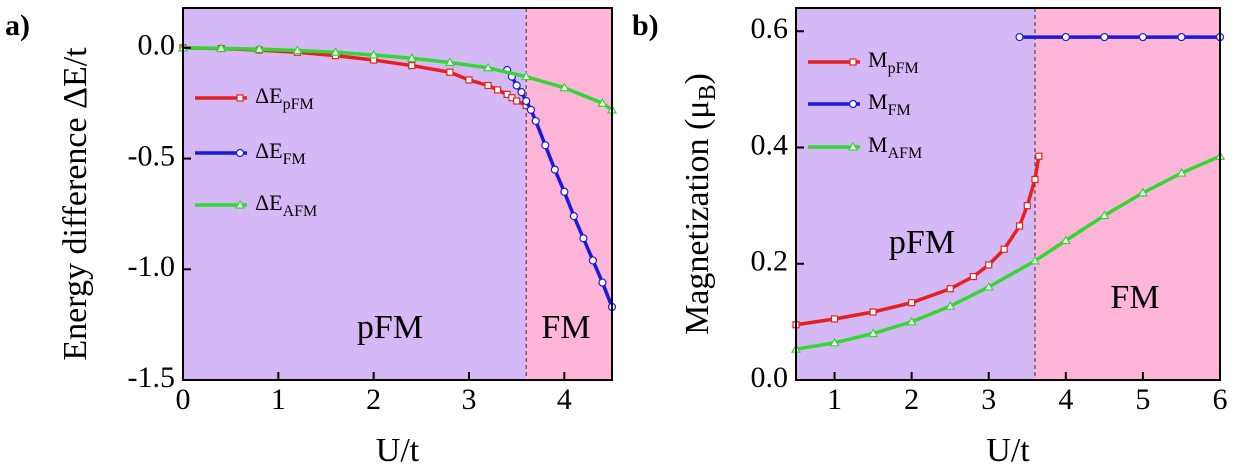 Image resolution: width=1245 pixels, height=473 pixels. What do you see at coordinates (708, 92) in the screenshot?
I see `y-axis-title-sub: B` at bounding box center [708, 92].